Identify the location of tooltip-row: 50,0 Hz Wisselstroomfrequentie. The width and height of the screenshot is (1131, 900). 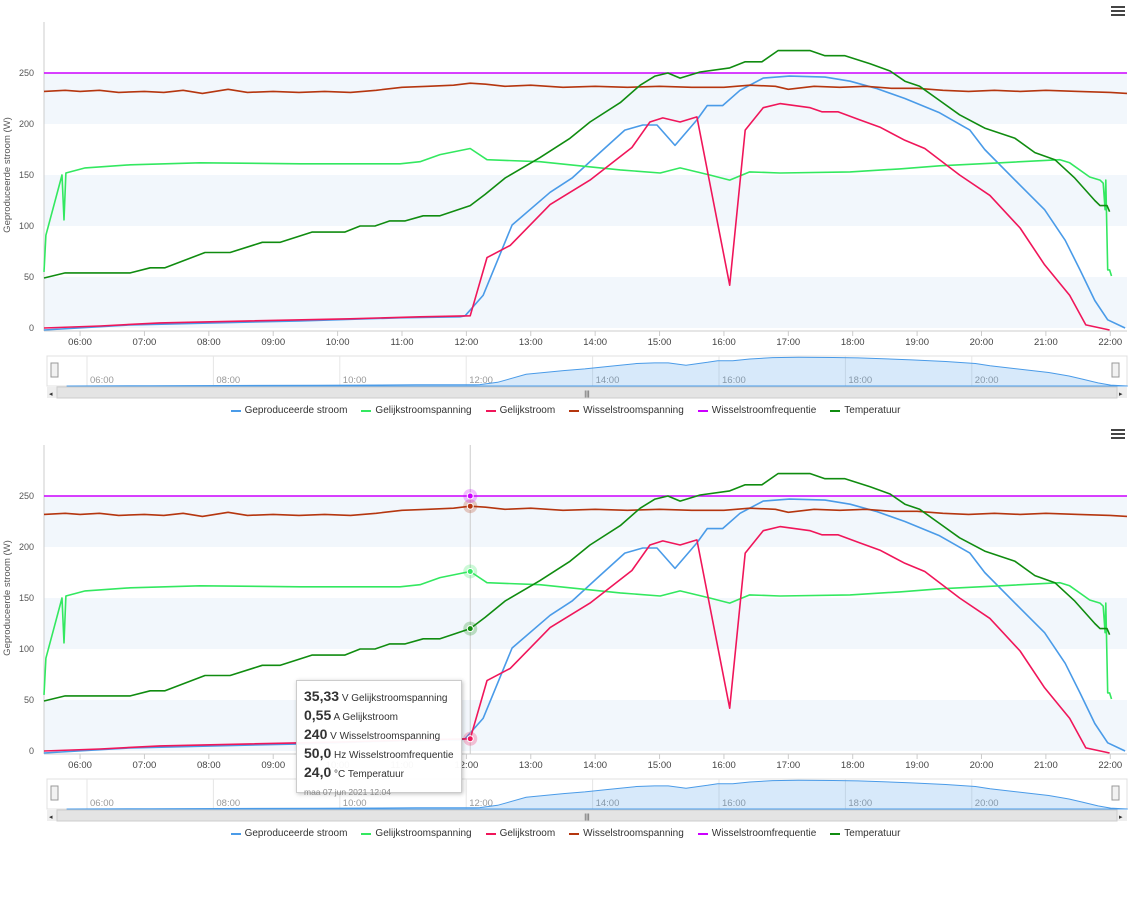
(382, 754).